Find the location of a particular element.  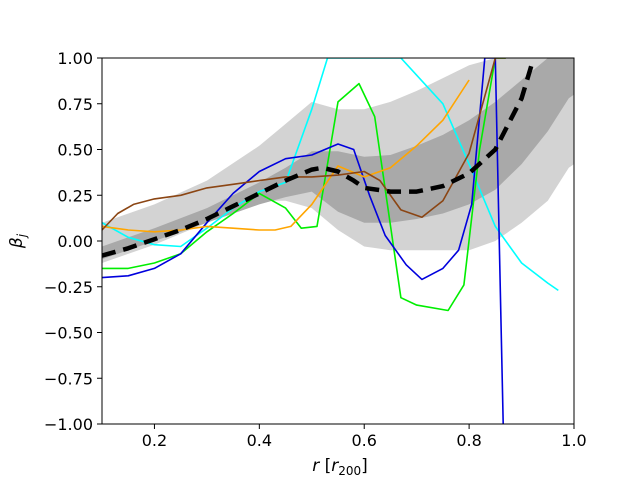

y-axis-label: βj is located at coordinates (18, 241).